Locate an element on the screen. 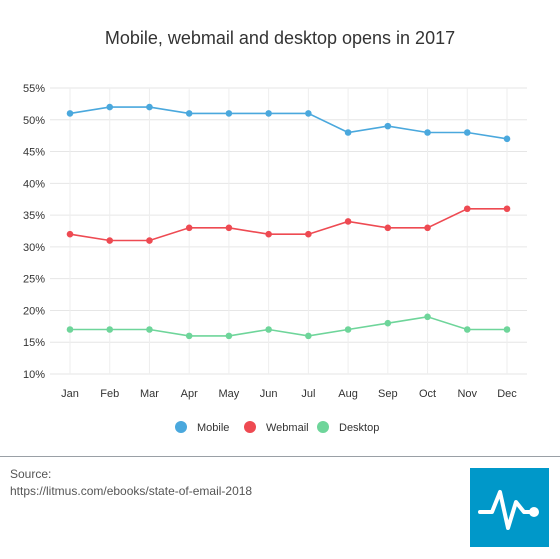  brand-logo is located at coordinates (509, 507).